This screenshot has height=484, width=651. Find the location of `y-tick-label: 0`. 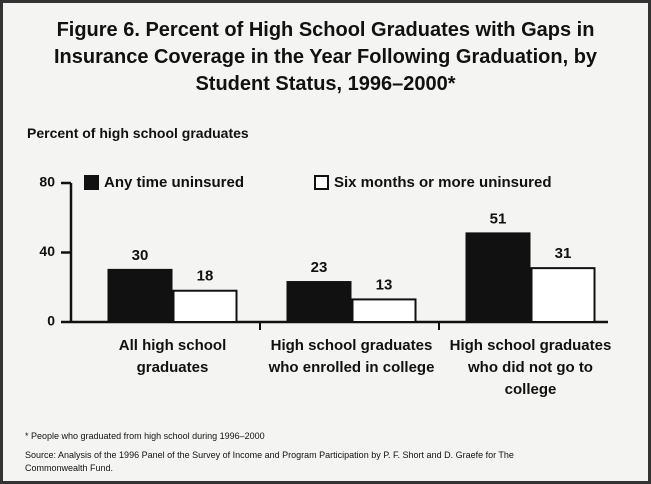

y-tick-label: 0 is located at coordinates (51, 321).